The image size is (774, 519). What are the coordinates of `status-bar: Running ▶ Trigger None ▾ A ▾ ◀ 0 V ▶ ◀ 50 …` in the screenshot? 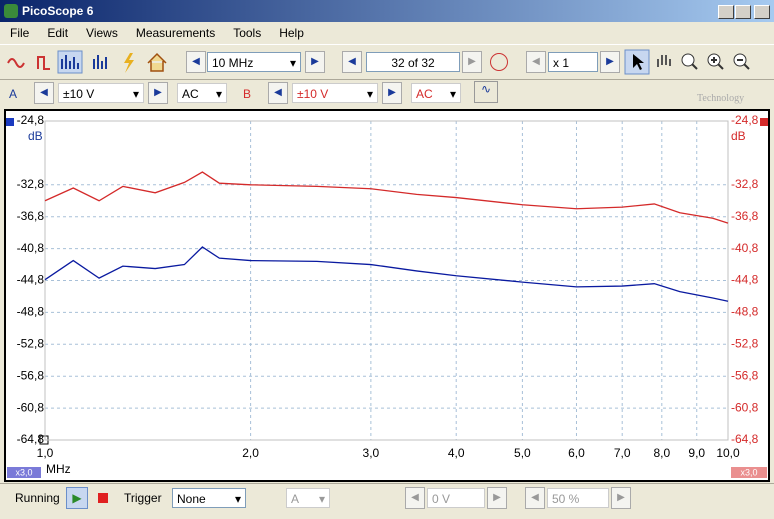 It's located at (387, 497).